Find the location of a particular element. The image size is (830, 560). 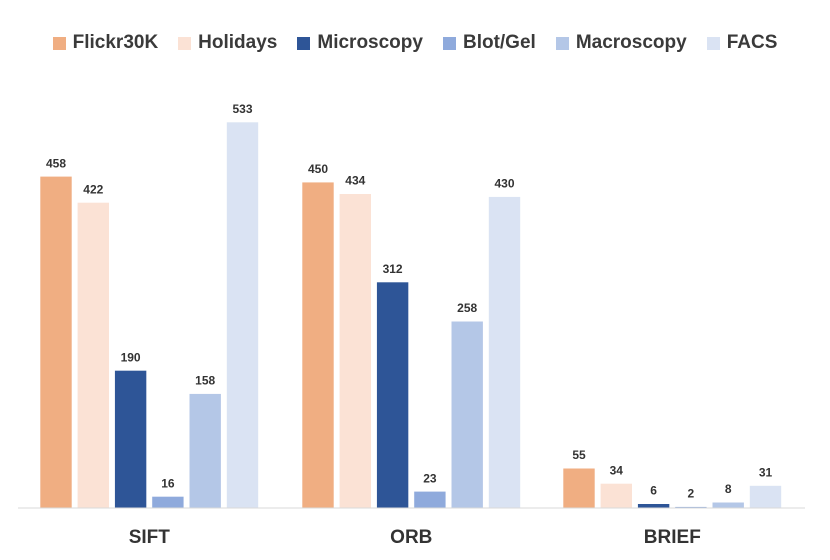

legend-item: Microscopy is located at coordinates (360, 43).